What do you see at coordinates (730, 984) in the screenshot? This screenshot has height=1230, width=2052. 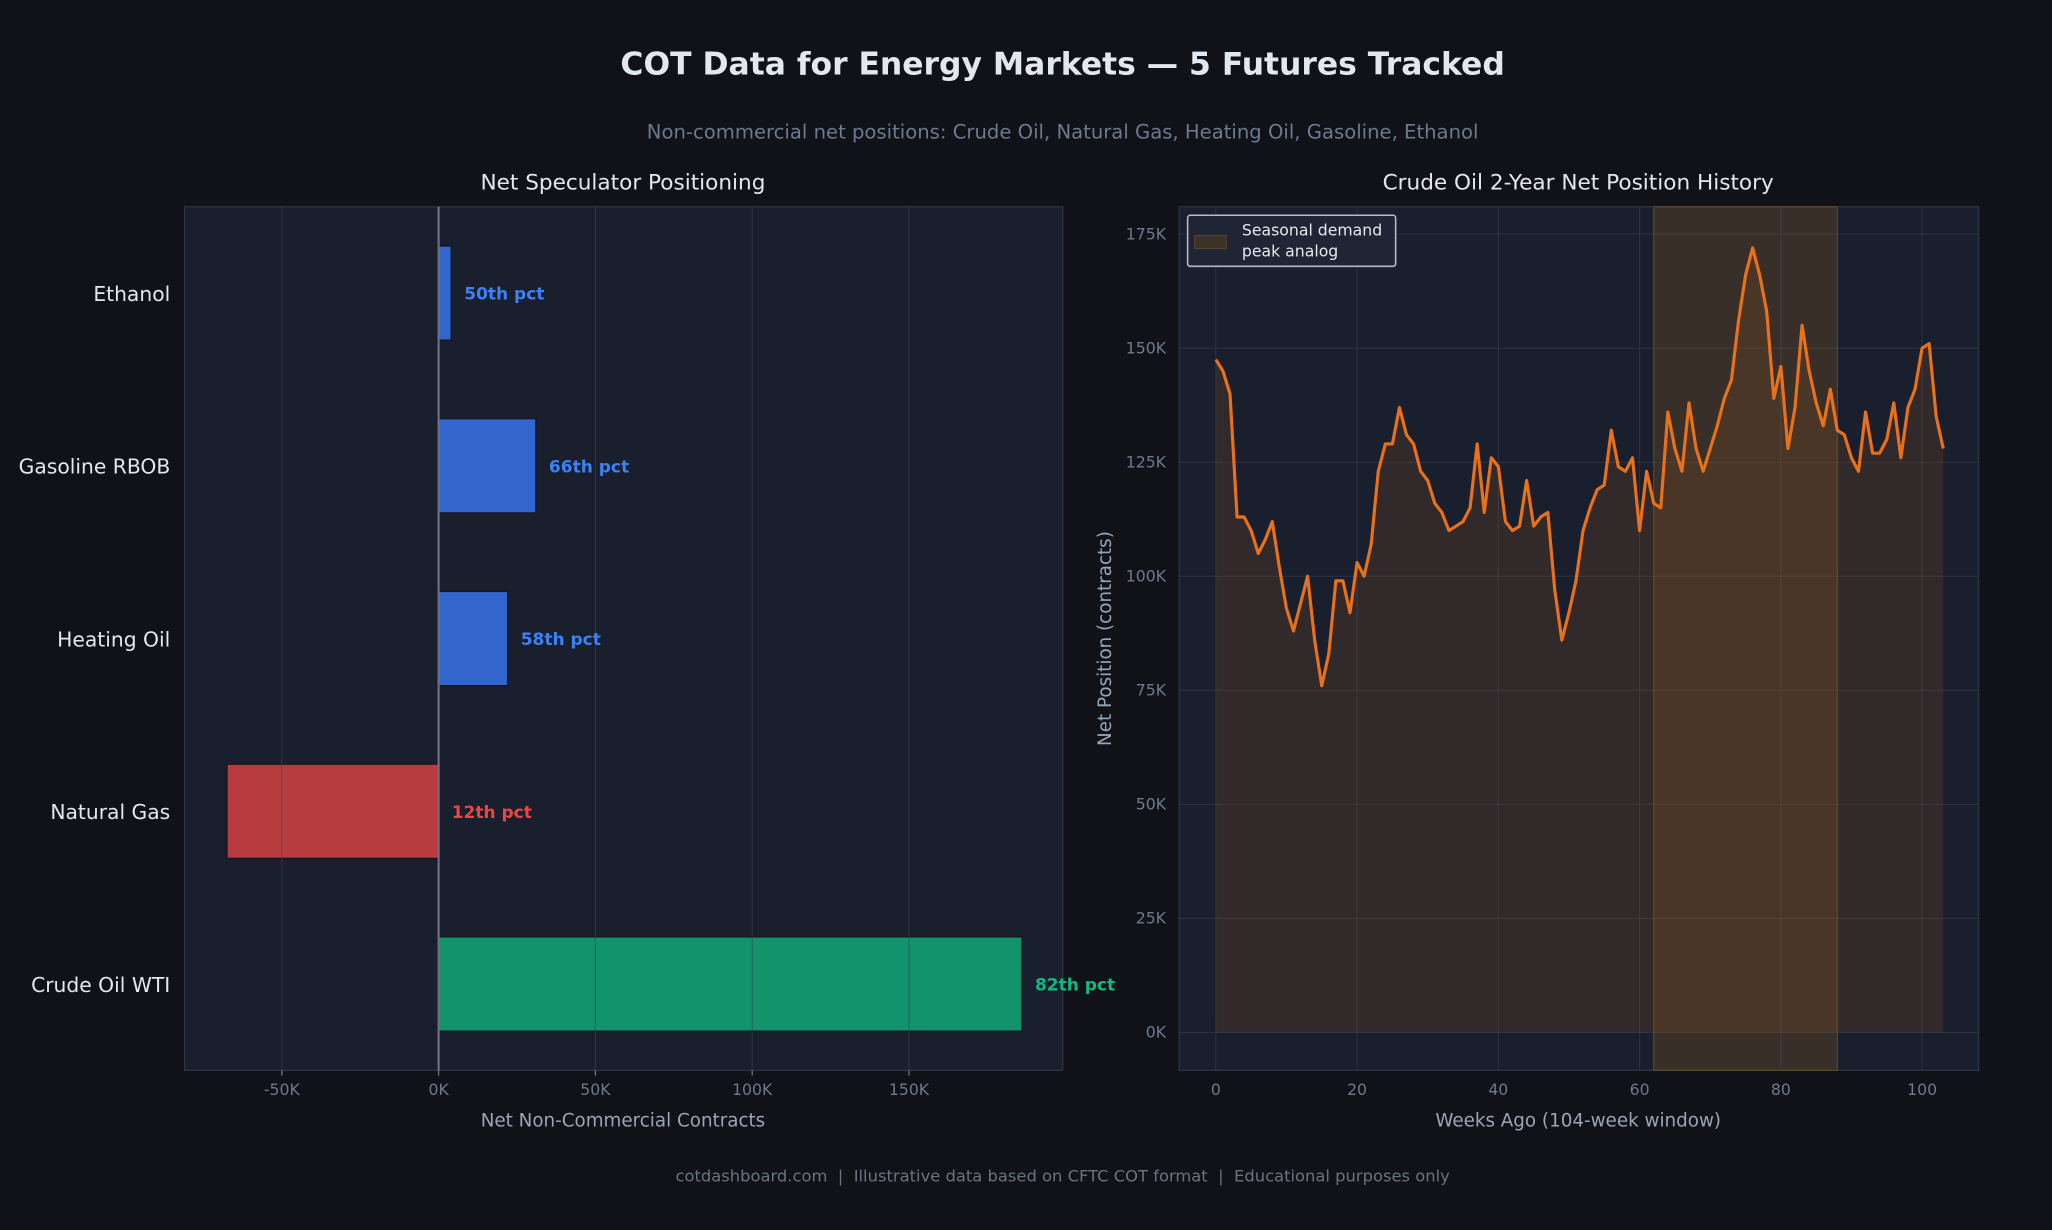 I see `bar-crude-oil-wti` at bounding box center [730, 984].